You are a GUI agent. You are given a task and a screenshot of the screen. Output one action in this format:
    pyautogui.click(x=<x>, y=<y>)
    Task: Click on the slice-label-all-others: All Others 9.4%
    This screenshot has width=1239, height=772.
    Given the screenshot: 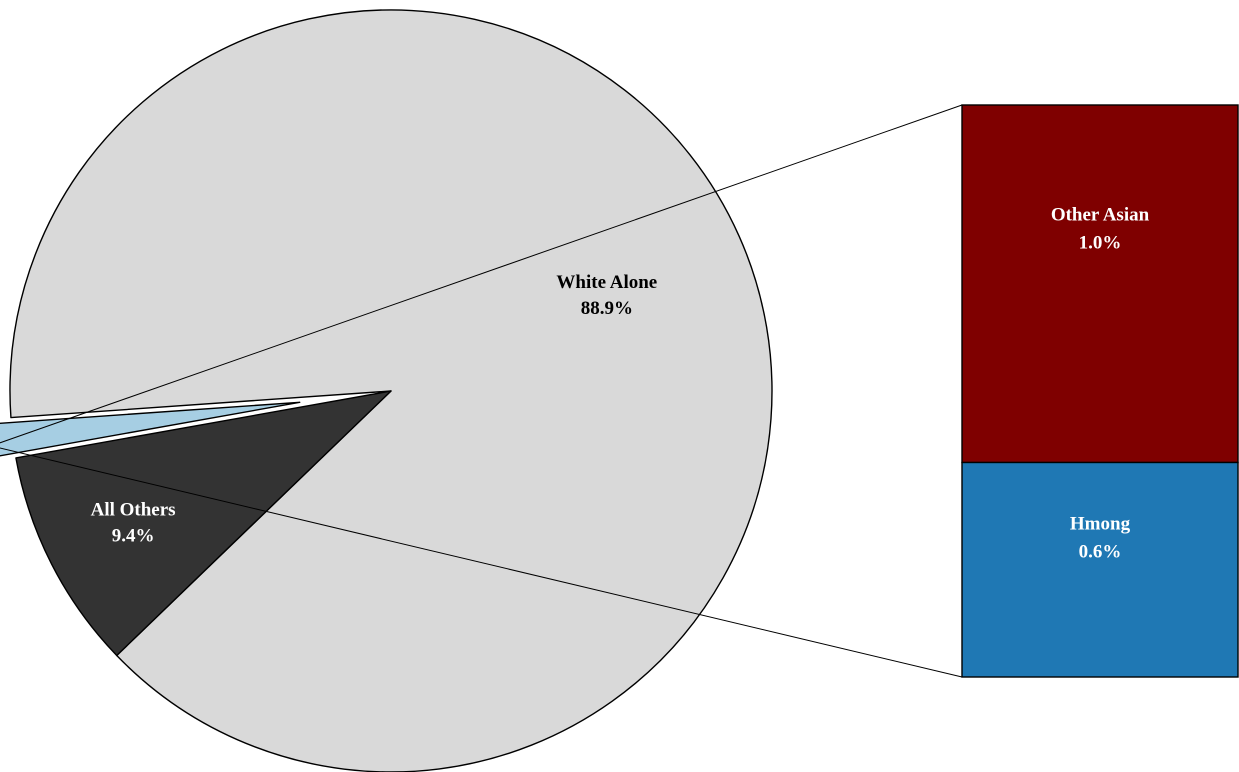 What is the action you would take?
    pyautogui.click(x=133, y=523)
    